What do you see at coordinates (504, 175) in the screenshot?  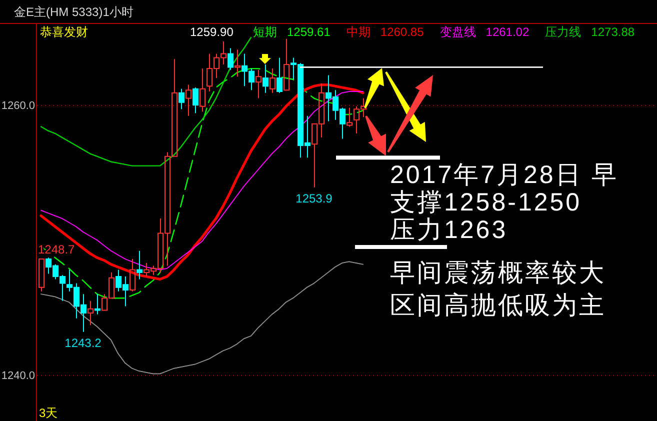 I see `comment: 2017年7月28日 早` at bounding box center [504, 175].